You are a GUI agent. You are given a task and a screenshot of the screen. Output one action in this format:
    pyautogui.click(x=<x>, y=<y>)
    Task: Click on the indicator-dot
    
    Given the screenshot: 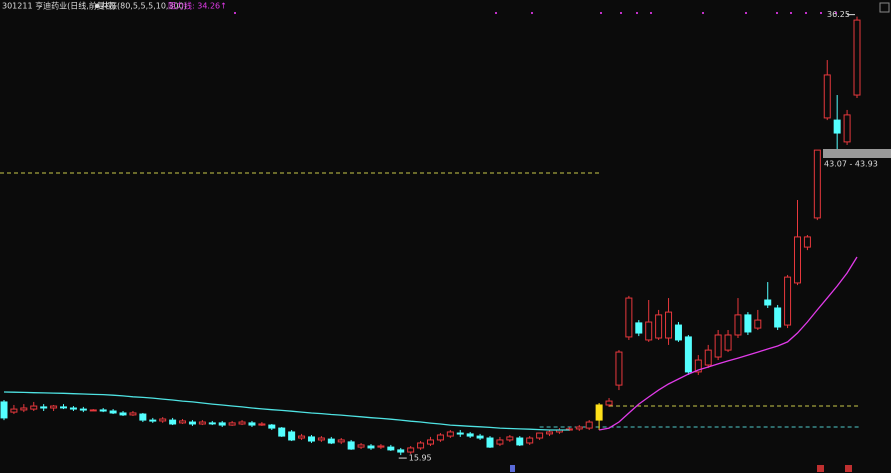 What is the action you would take?
    pyautogui.click(x=97, y=6)
    